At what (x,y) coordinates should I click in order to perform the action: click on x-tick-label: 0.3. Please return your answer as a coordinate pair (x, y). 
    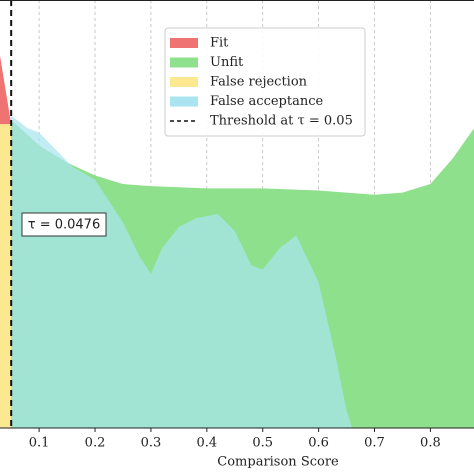
    Looking at the image, I should click on (151, 443).